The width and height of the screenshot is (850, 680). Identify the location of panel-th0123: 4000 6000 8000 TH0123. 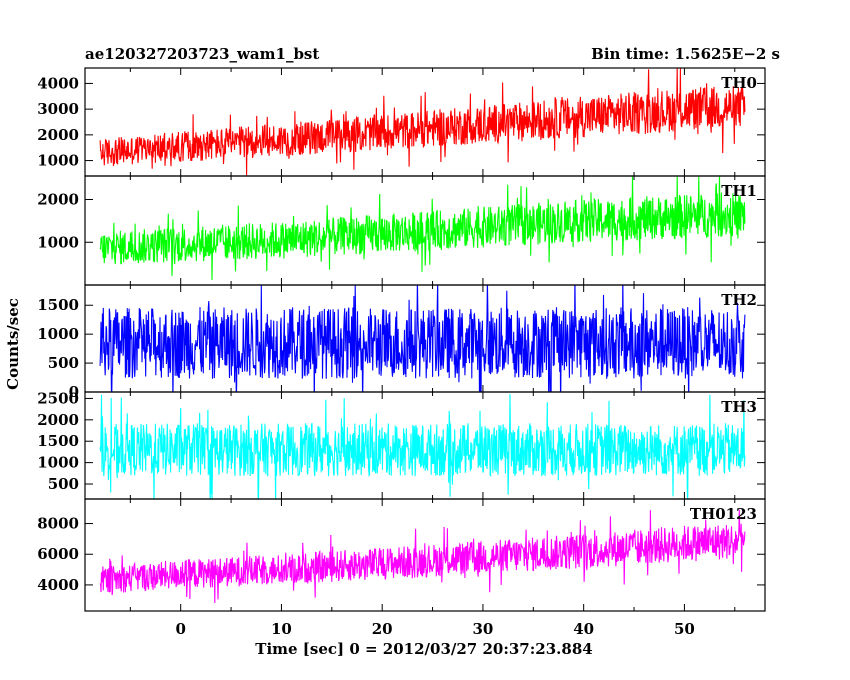
(401, 555).